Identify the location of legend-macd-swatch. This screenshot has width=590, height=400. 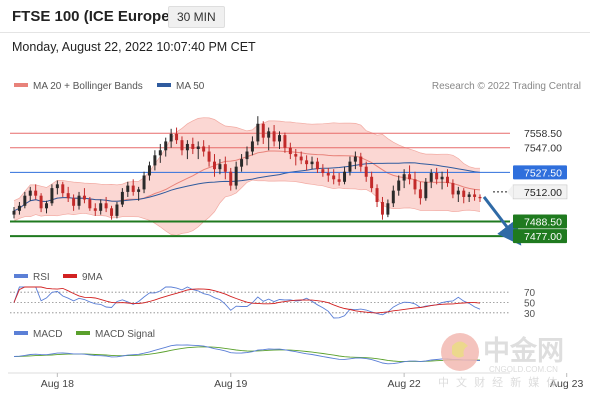
(21, 333).